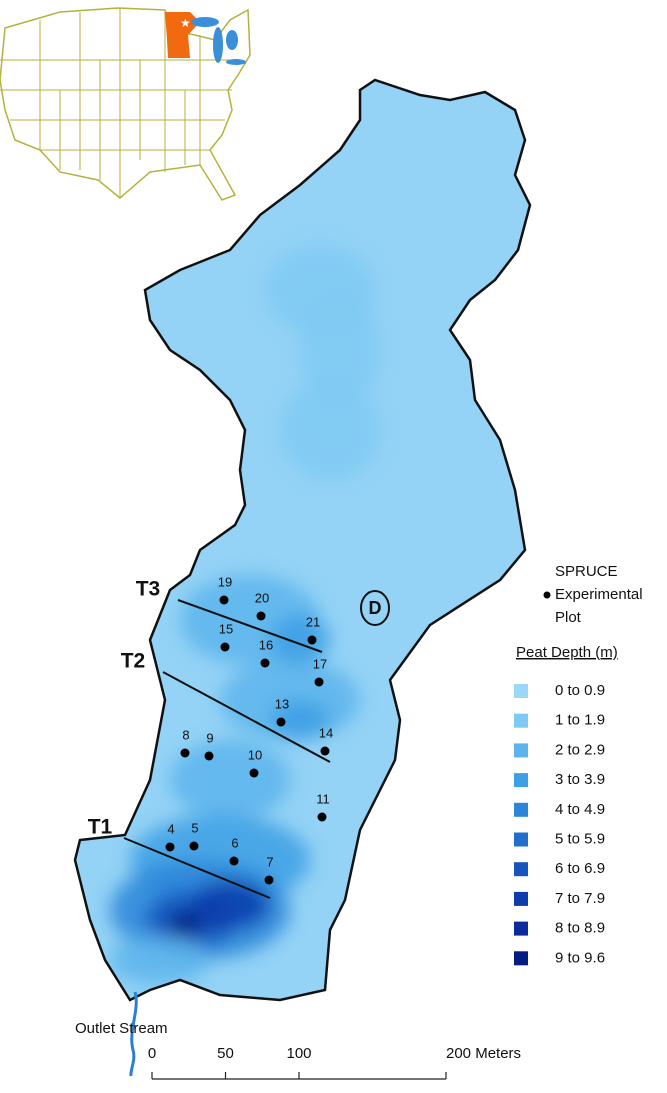 Image resolution: width=667 pixels, height=1093 pixels. Describe the element at coordinates (483, 1053) in the screenshot. I see `scale-label: 200 Meters` at that location.